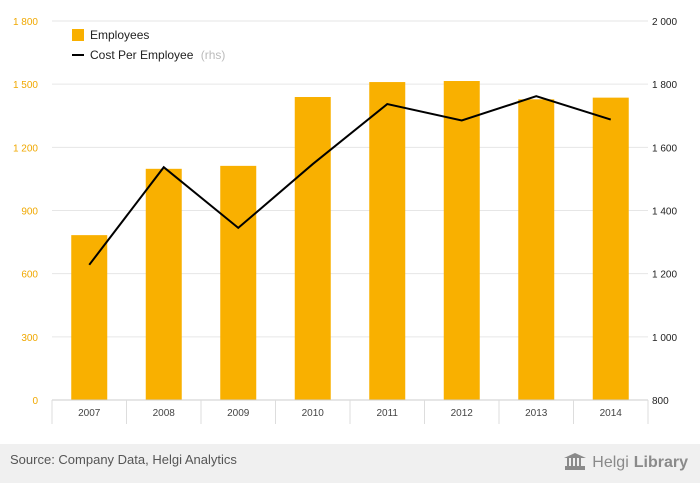 The width and height of the screenshot is (700, 483). I want to click on x-tick-label: 2014, so click(611, 413).